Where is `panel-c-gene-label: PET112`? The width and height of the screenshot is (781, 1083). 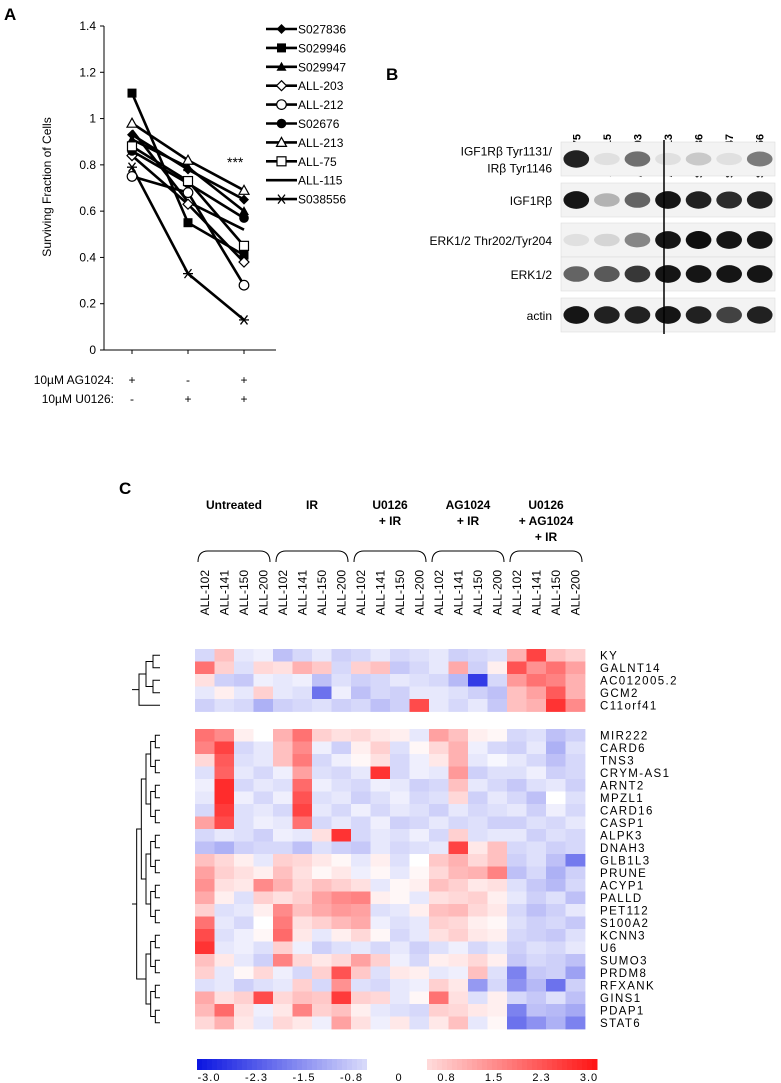 panel-c-gene-label: PET112 is located at coordinates (624, 912).